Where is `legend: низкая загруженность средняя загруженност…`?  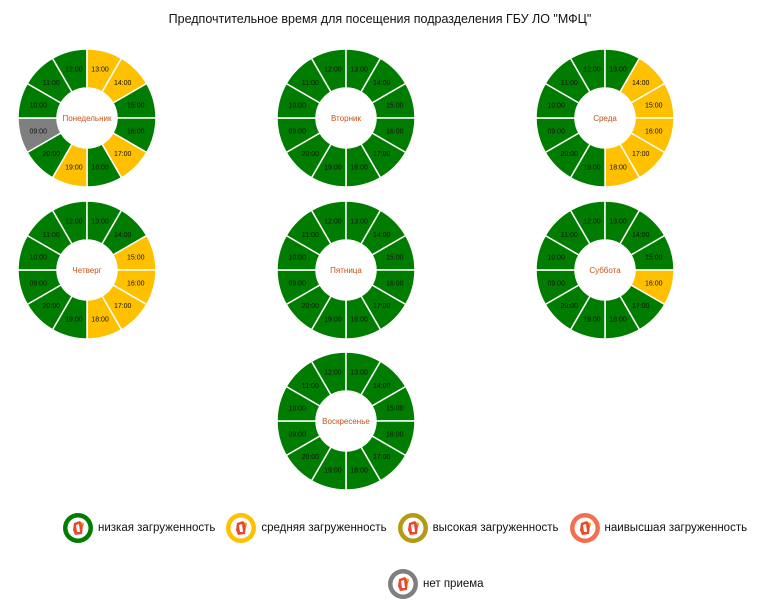 legend: низкая загруженность средняя загруженност… is located at coordinates (409, 528).